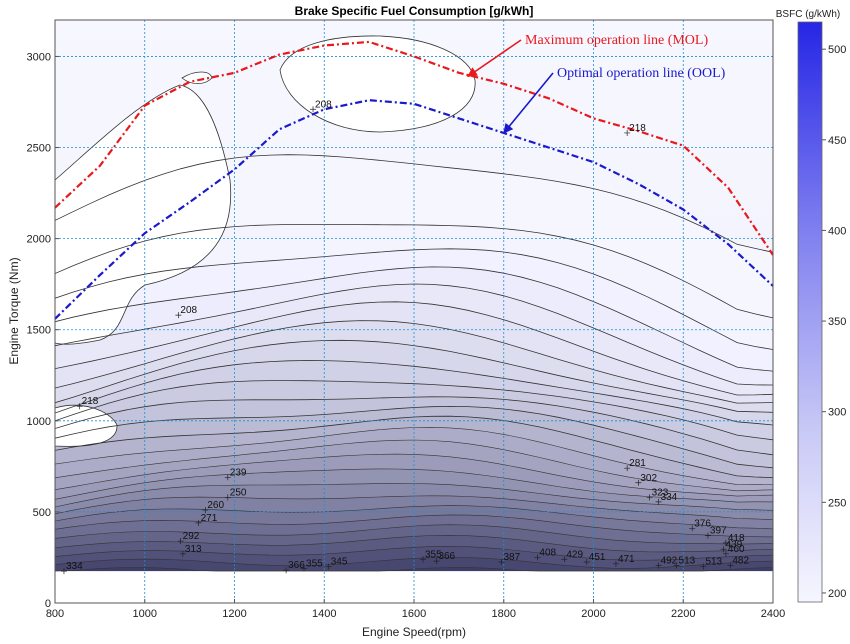 This screenshot has height=644, width=850. Describe the element at coordinates (718, 531) in the screenshot. I see `contour-label: 397` at that location.